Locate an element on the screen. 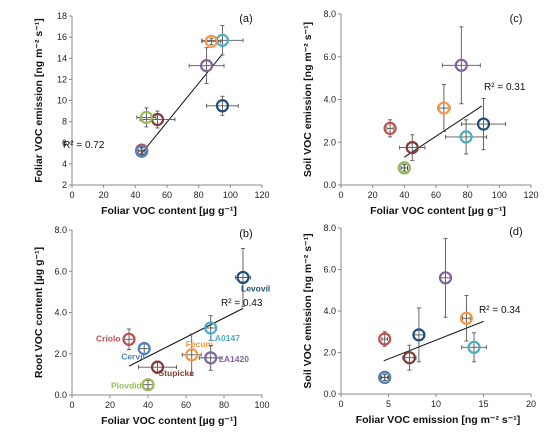 The height and width of the screenshot is (434, 550). point-stupicke: Stupicke is located at coordinates (166, 369).